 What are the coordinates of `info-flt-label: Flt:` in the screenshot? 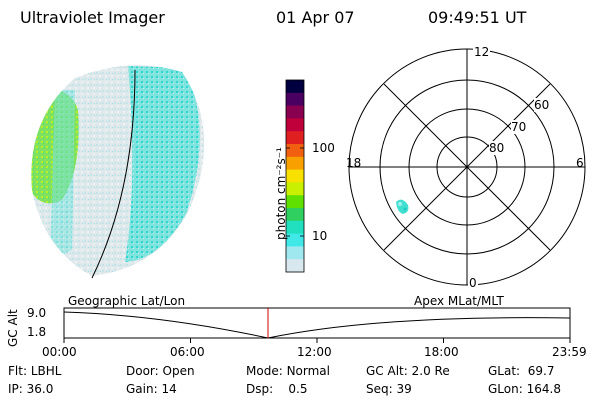 It's located at (17, 371).